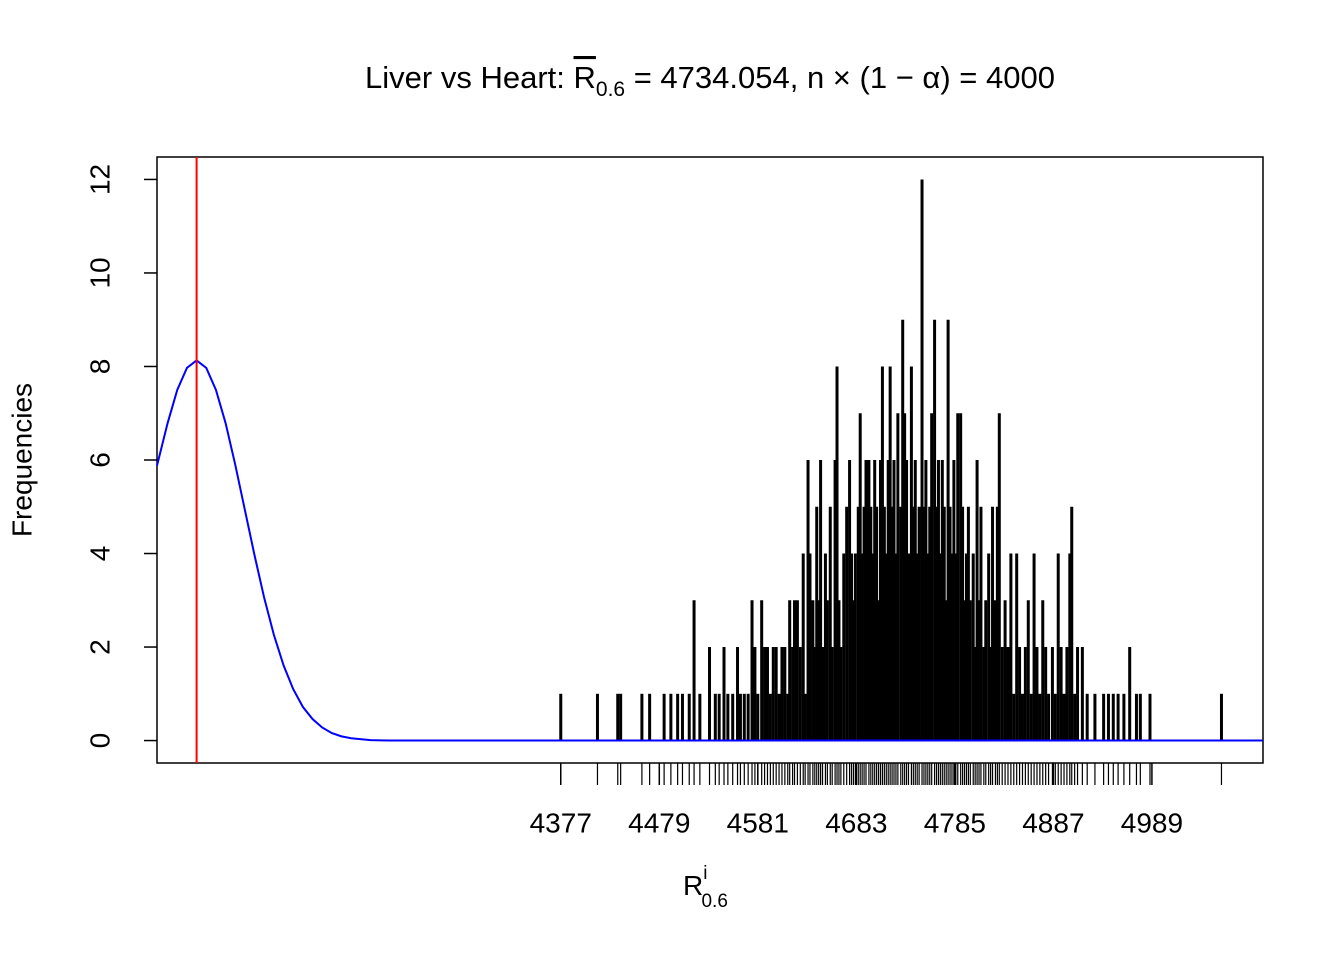  What do you see at coordinates (99, 179) in the screenshot?
I see `y-tick-label: 12` at bounding box center [99, 179].